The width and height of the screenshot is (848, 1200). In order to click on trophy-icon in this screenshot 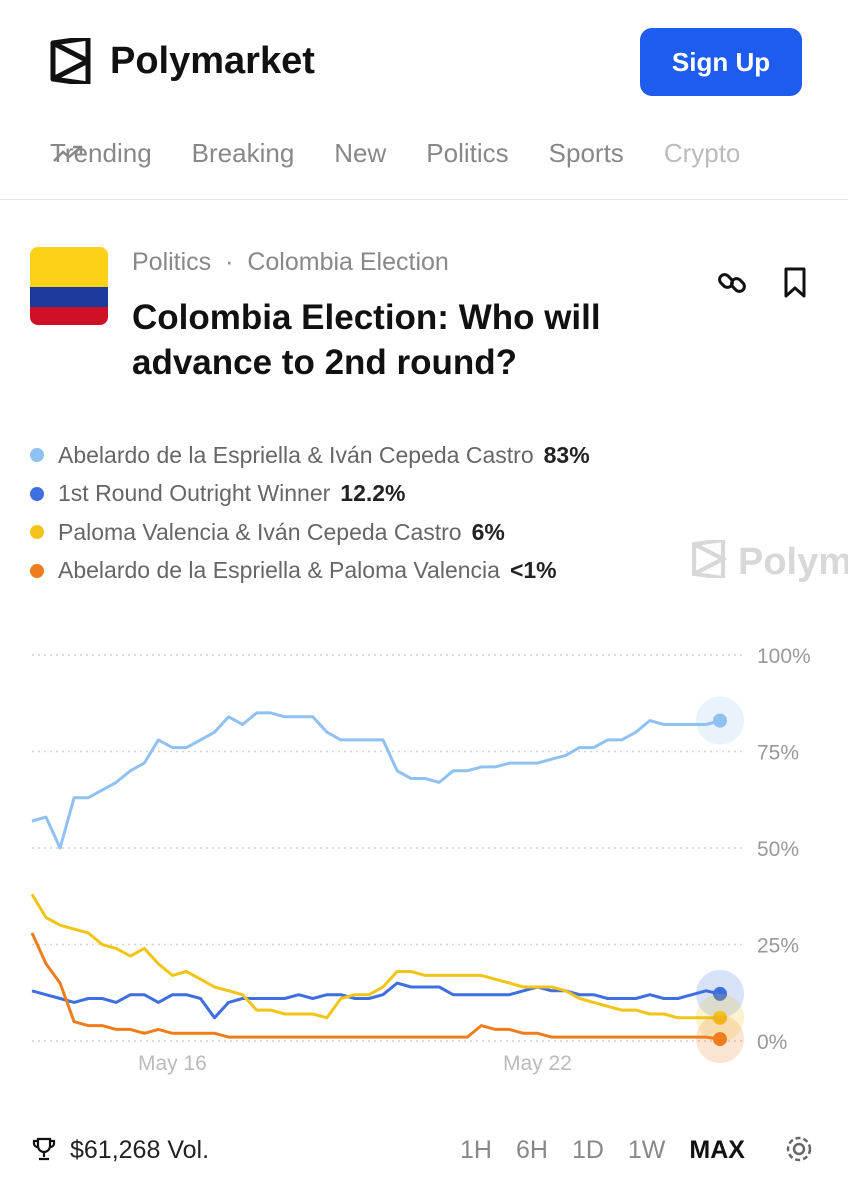, I will do `click(44, 1149)`.